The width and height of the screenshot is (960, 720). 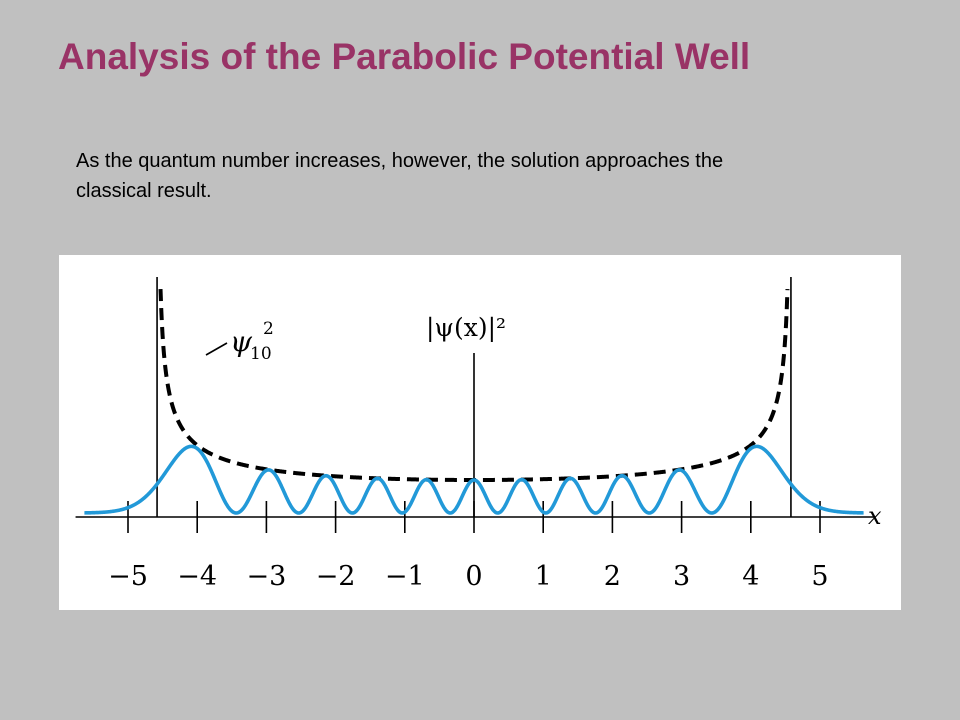 What do you see at coordinates (612, 576) in the screenshot?
I see `x-tick-label: 2` at bounding box center [612, 576].